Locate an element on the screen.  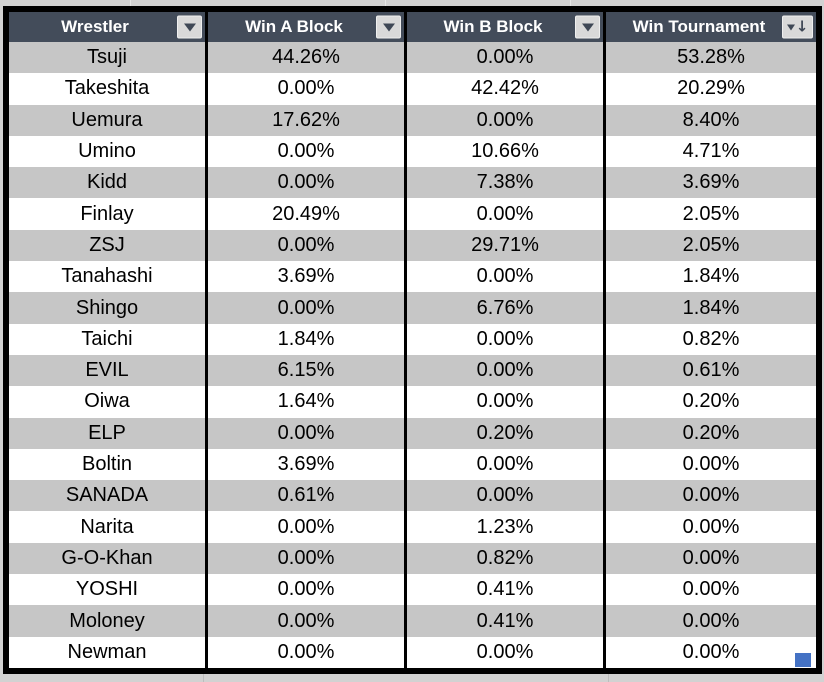
table-row: Oiwa 1.64% 0.00% 0.20% is located at coordinates (412, 402).